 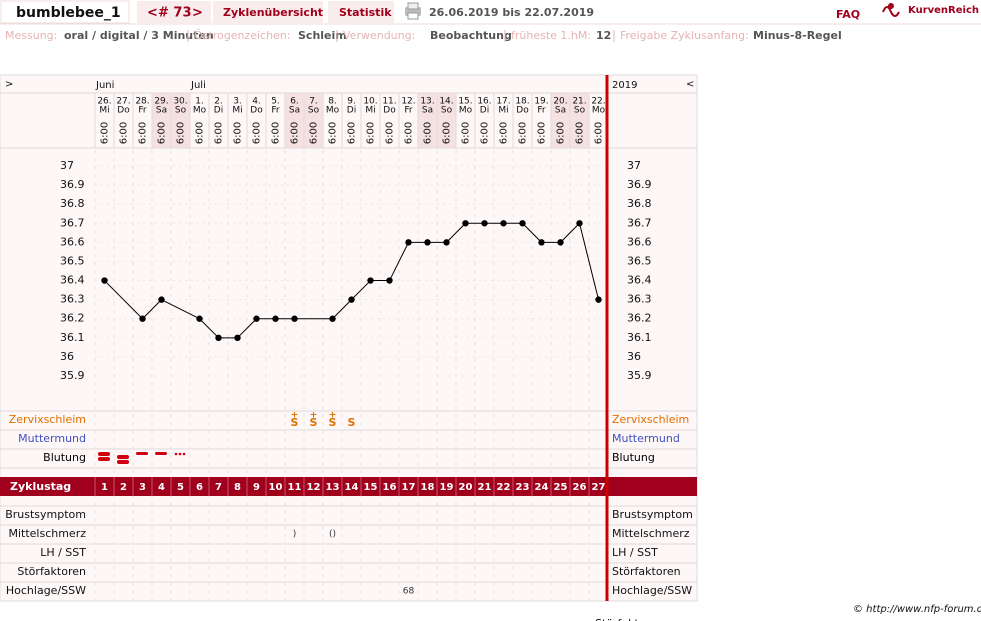 I want to click on weekday-label: Sa, so click(x=560, y=111).